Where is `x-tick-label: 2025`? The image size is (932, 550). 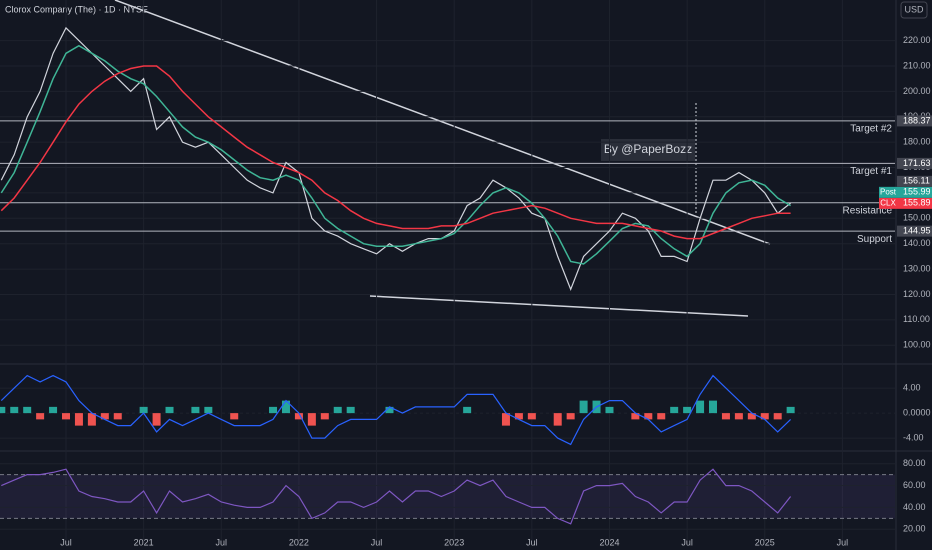 x-tick-label: 2025 is located at coordinates (765, 542).